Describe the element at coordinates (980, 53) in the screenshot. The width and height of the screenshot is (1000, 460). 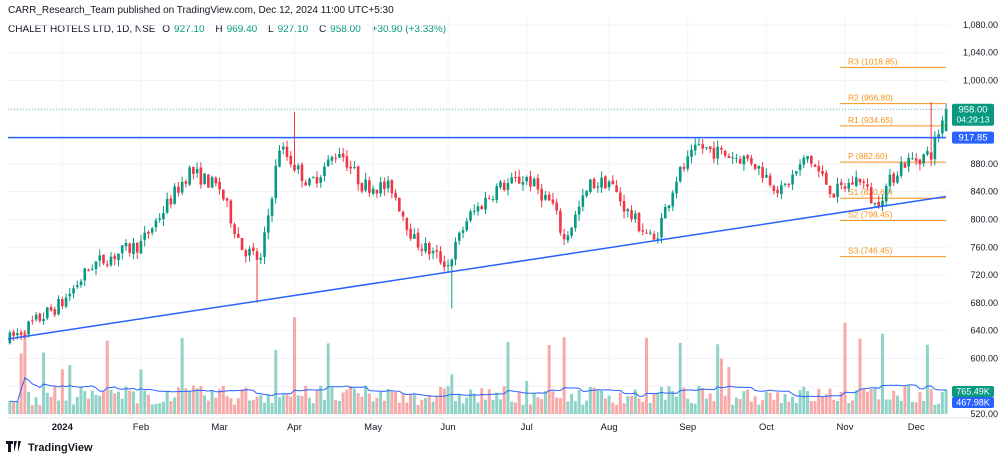
I see `y-tick-label: 1,040.00` at that location.